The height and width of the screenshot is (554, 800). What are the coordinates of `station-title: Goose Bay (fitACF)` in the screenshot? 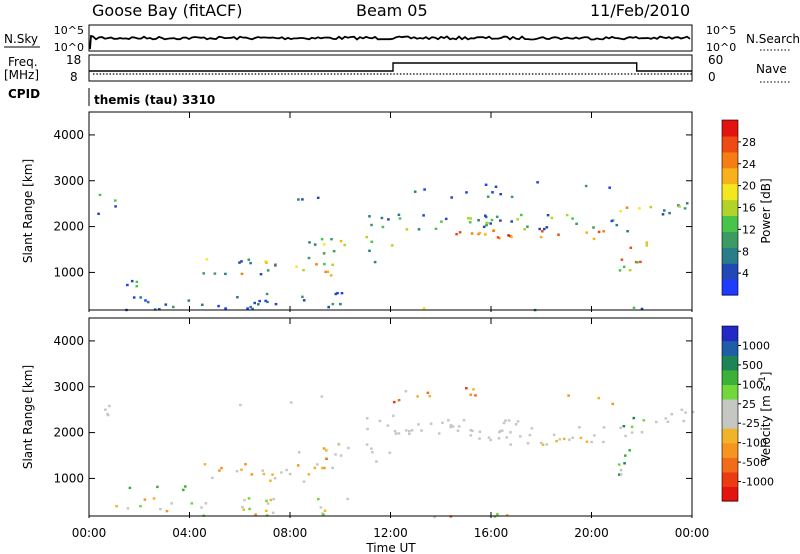 It's located at (167, 10).